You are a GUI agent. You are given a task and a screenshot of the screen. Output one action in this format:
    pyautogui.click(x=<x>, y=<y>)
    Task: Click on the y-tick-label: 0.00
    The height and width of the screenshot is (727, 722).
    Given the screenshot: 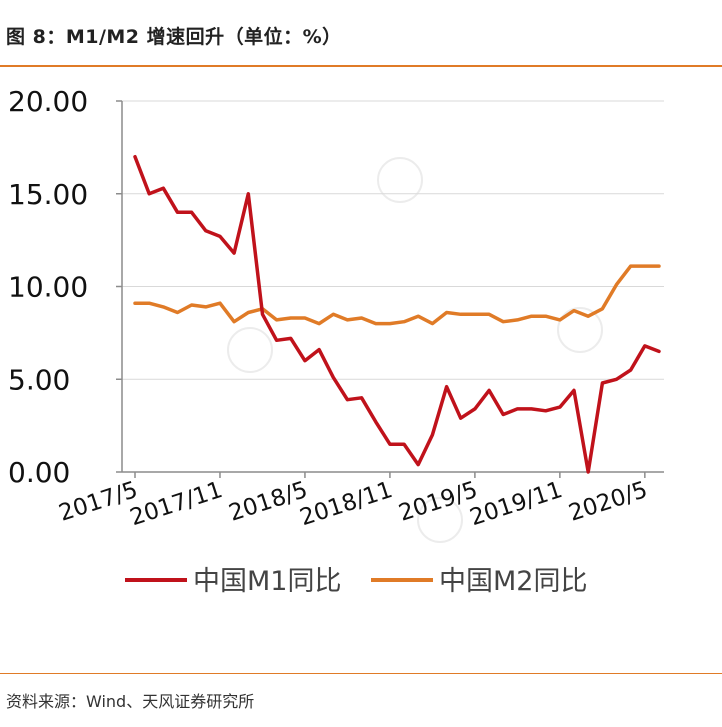 What is the action you would take?
    pyautogui.click(x=39, y=472)
    